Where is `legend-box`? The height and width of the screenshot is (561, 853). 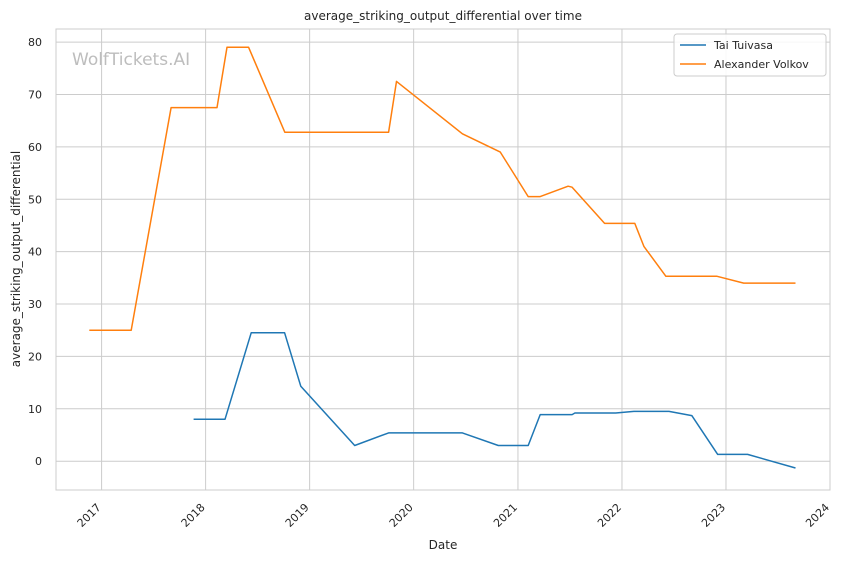
legend-box is located at coordinates (750, 55).